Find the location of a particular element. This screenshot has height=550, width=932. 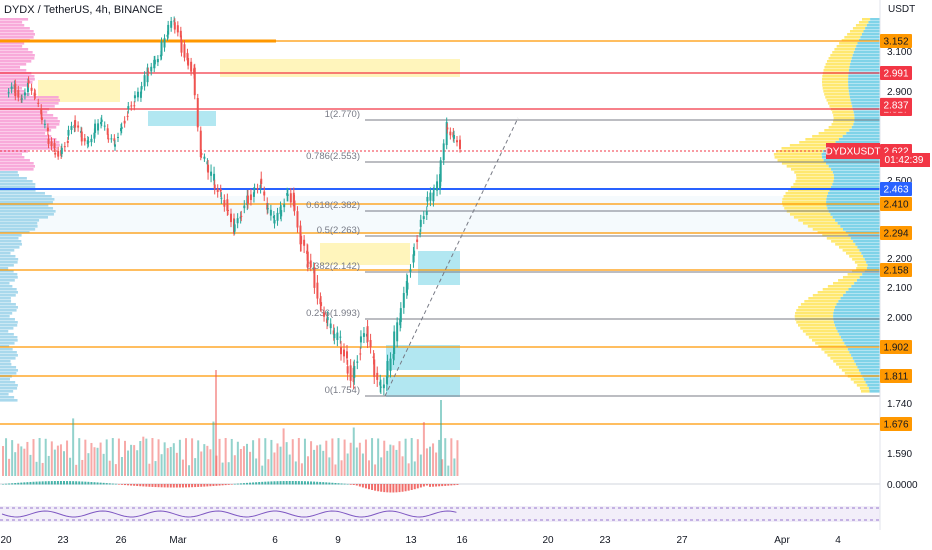

symbol-tag: DYDXUSDT is located at coordinates (852, 152).